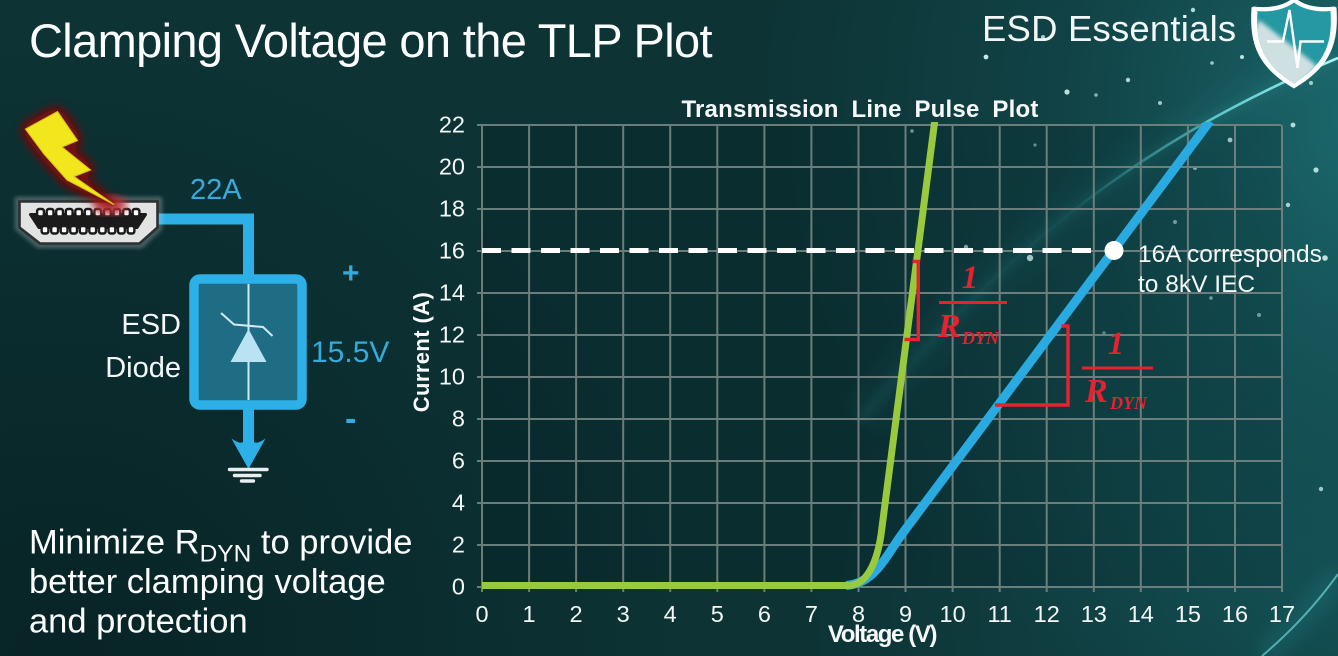 Image resolution: width=1338 pixels, height=656 pixels. What do you see at coordinates (350, 352) in the screenshot?
I see `svg-text: 15.5V` at bounding box center [350, 352].